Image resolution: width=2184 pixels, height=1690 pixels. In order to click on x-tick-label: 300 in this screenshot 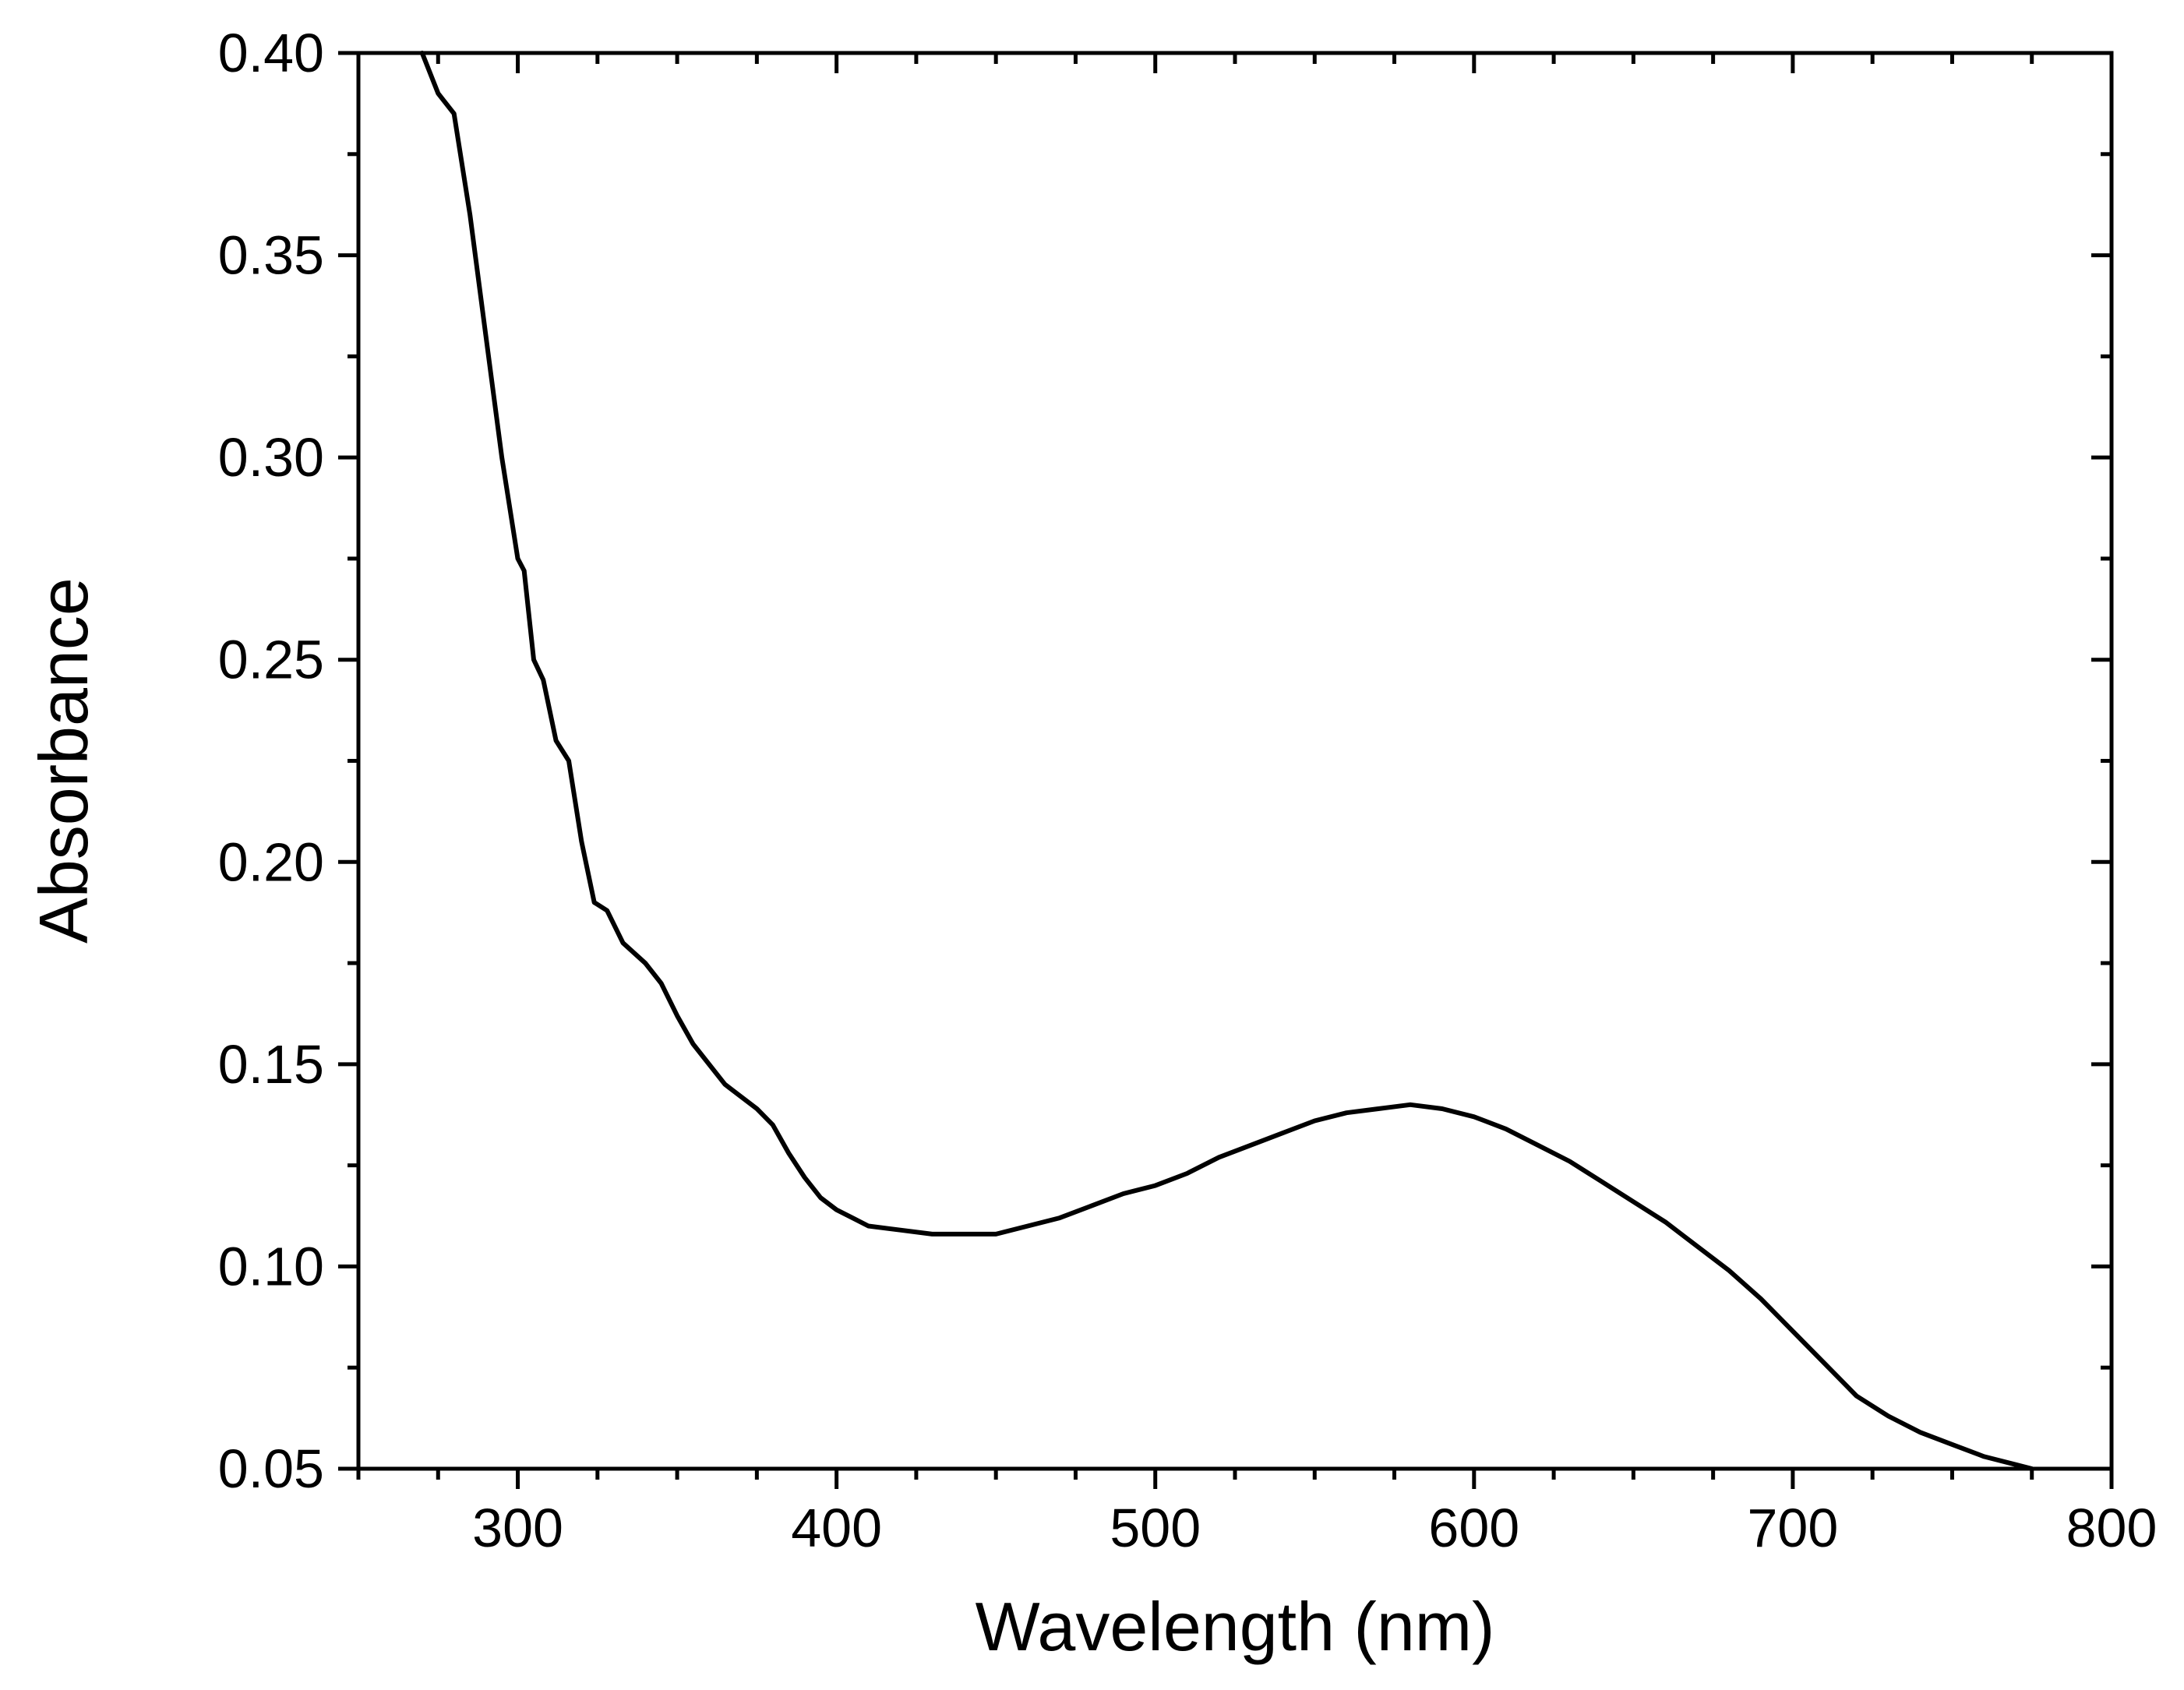, I will do `click(518, 1528)`.